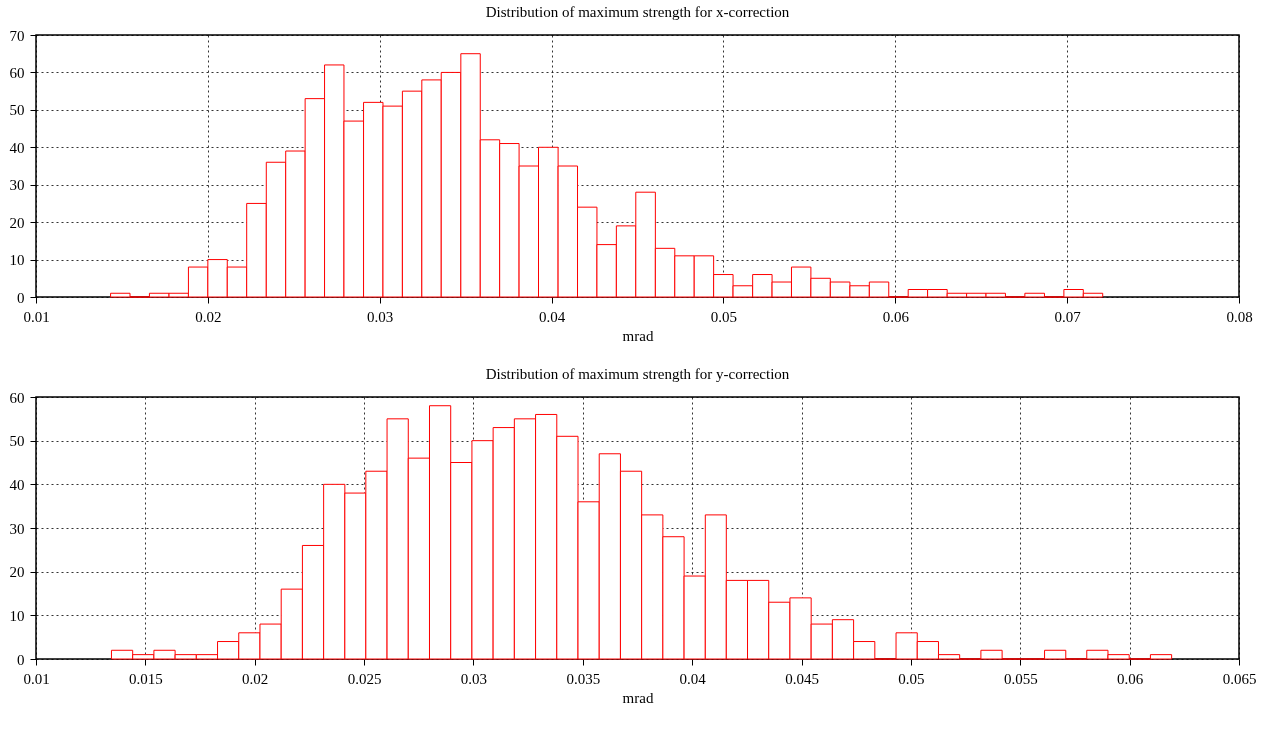 The height and width of the screenshot is (731, 1279). What do you see at coordinates (364, 678) in the screenshot?
I see `x-tick-label: 0.025` at bounding box center [364, 678].